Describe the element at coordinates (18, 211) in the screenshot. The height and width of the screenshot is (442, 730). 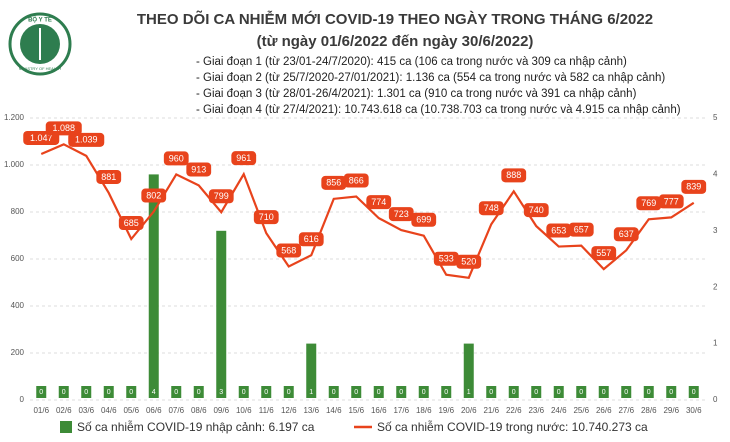
I see `y-tick-label: 800` at that location.